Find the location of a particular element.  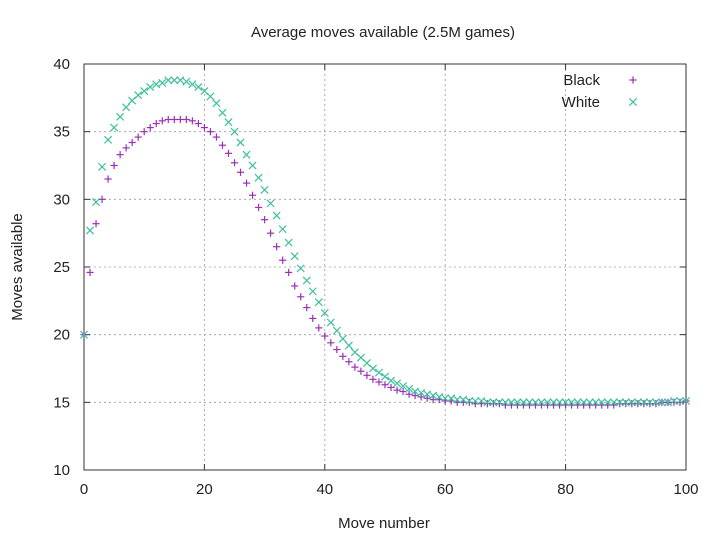

legend-marker-black is located at coordinates (633, 80).